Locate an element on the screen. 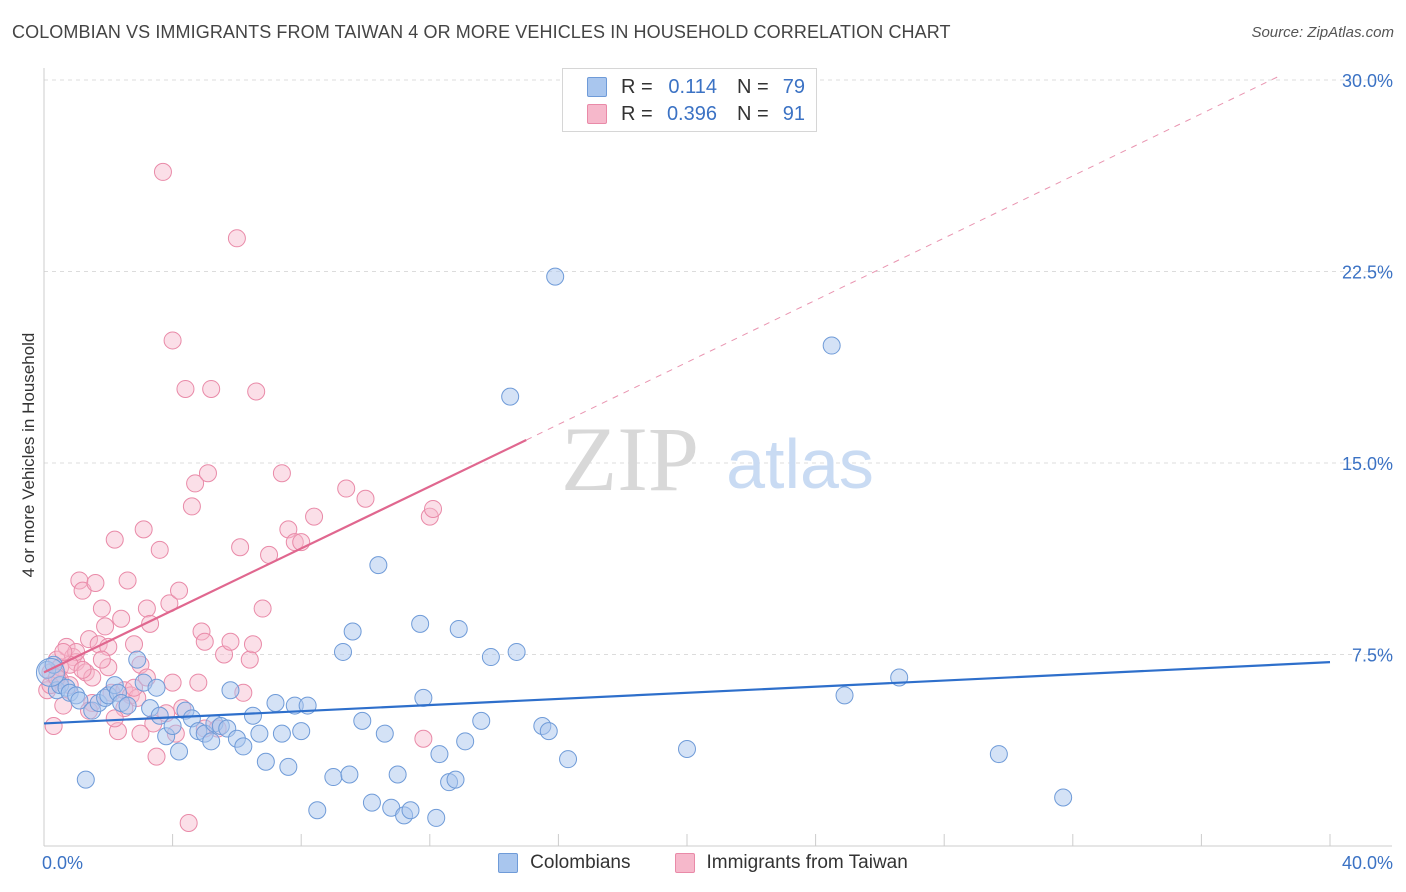 The height and width of the screenshot is (892, 1406). chart-source: Source: ZipAtlas.com is located at coordinates (1322, 32).